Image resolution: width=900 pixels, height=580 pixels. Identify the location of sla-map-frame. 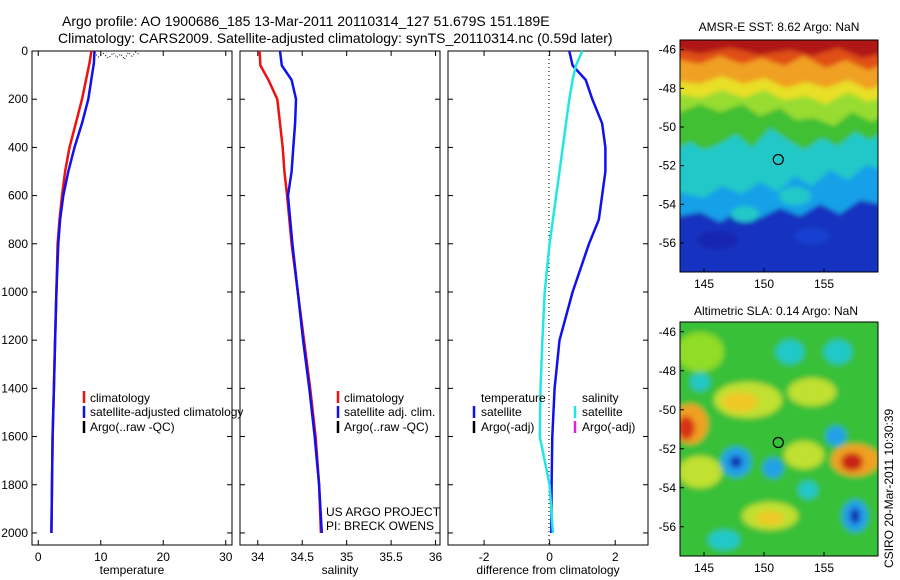
(779, 439).